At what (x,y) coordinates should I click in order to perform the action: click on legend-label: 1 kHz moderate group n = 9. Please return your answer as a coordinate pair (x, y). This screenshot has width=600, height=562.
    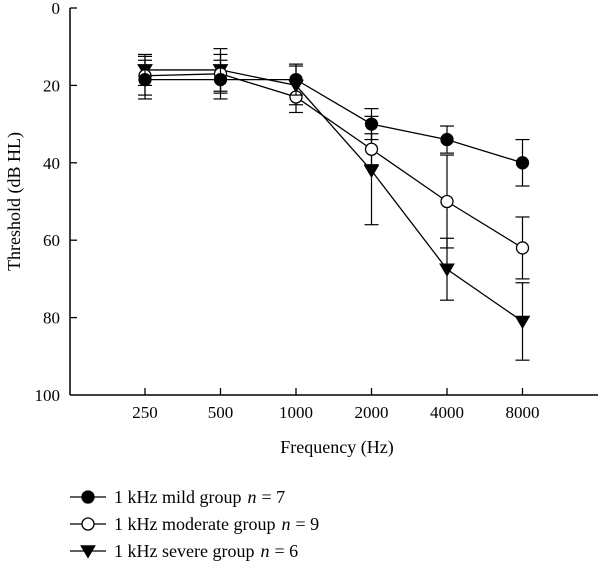
    Looking at the image, I should click on (216, 524).